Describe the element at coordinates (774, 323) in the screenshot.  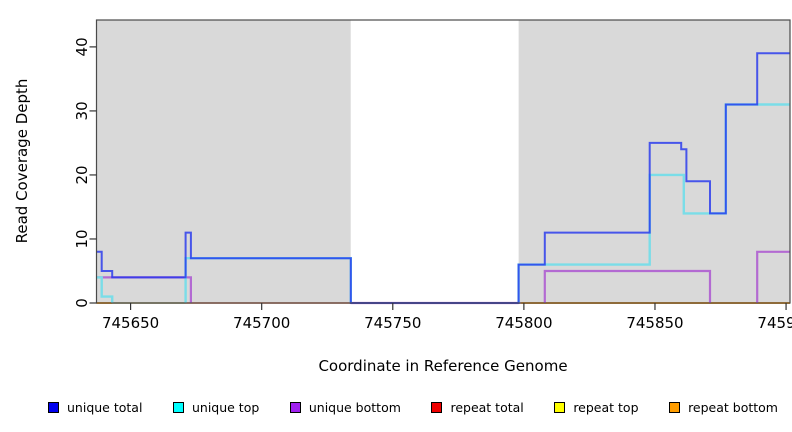
I see `x-tick-label: 745900` at that location.